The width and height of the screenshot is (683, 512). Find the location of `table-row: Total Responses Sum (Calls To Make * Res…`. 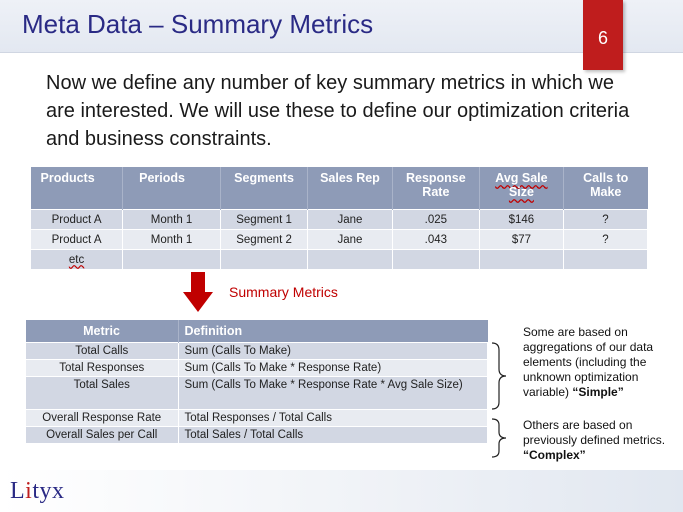

table-row: Total Responses Sum (Calls To Make * Res… is located at coordinates (256, 368).